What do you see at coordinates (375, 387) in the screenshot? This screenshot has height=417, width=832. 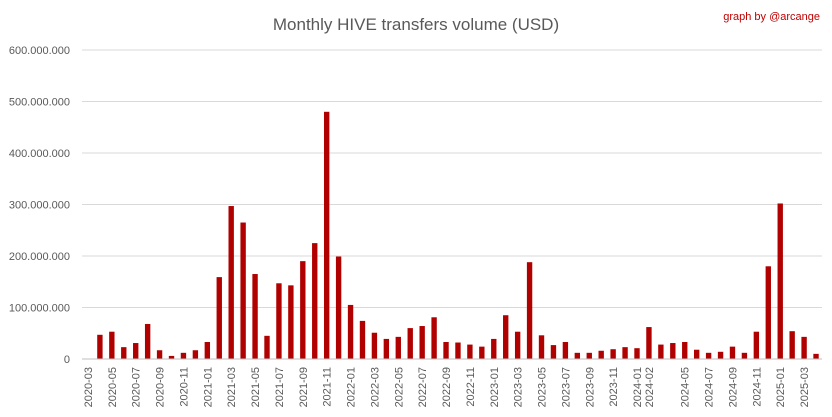 I see `x-tick-label: 2022-03` at bounding box center [375, 387].